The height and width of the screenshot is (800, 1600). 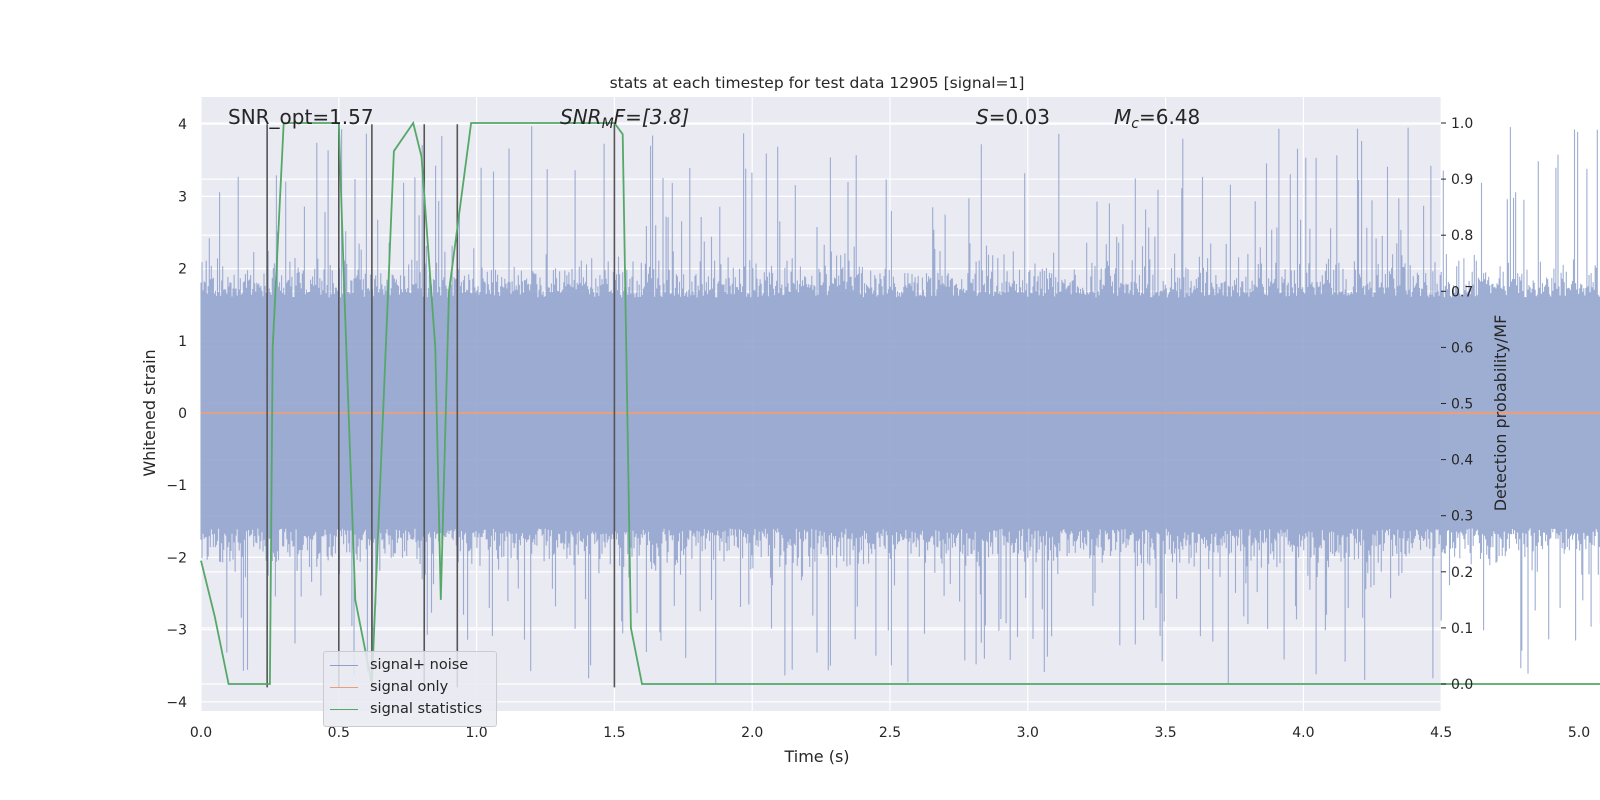 What do you see at coordinates (982, 117) in the screenshot?
I see `annotation-s-base: S` at bounding box center [982, 117].